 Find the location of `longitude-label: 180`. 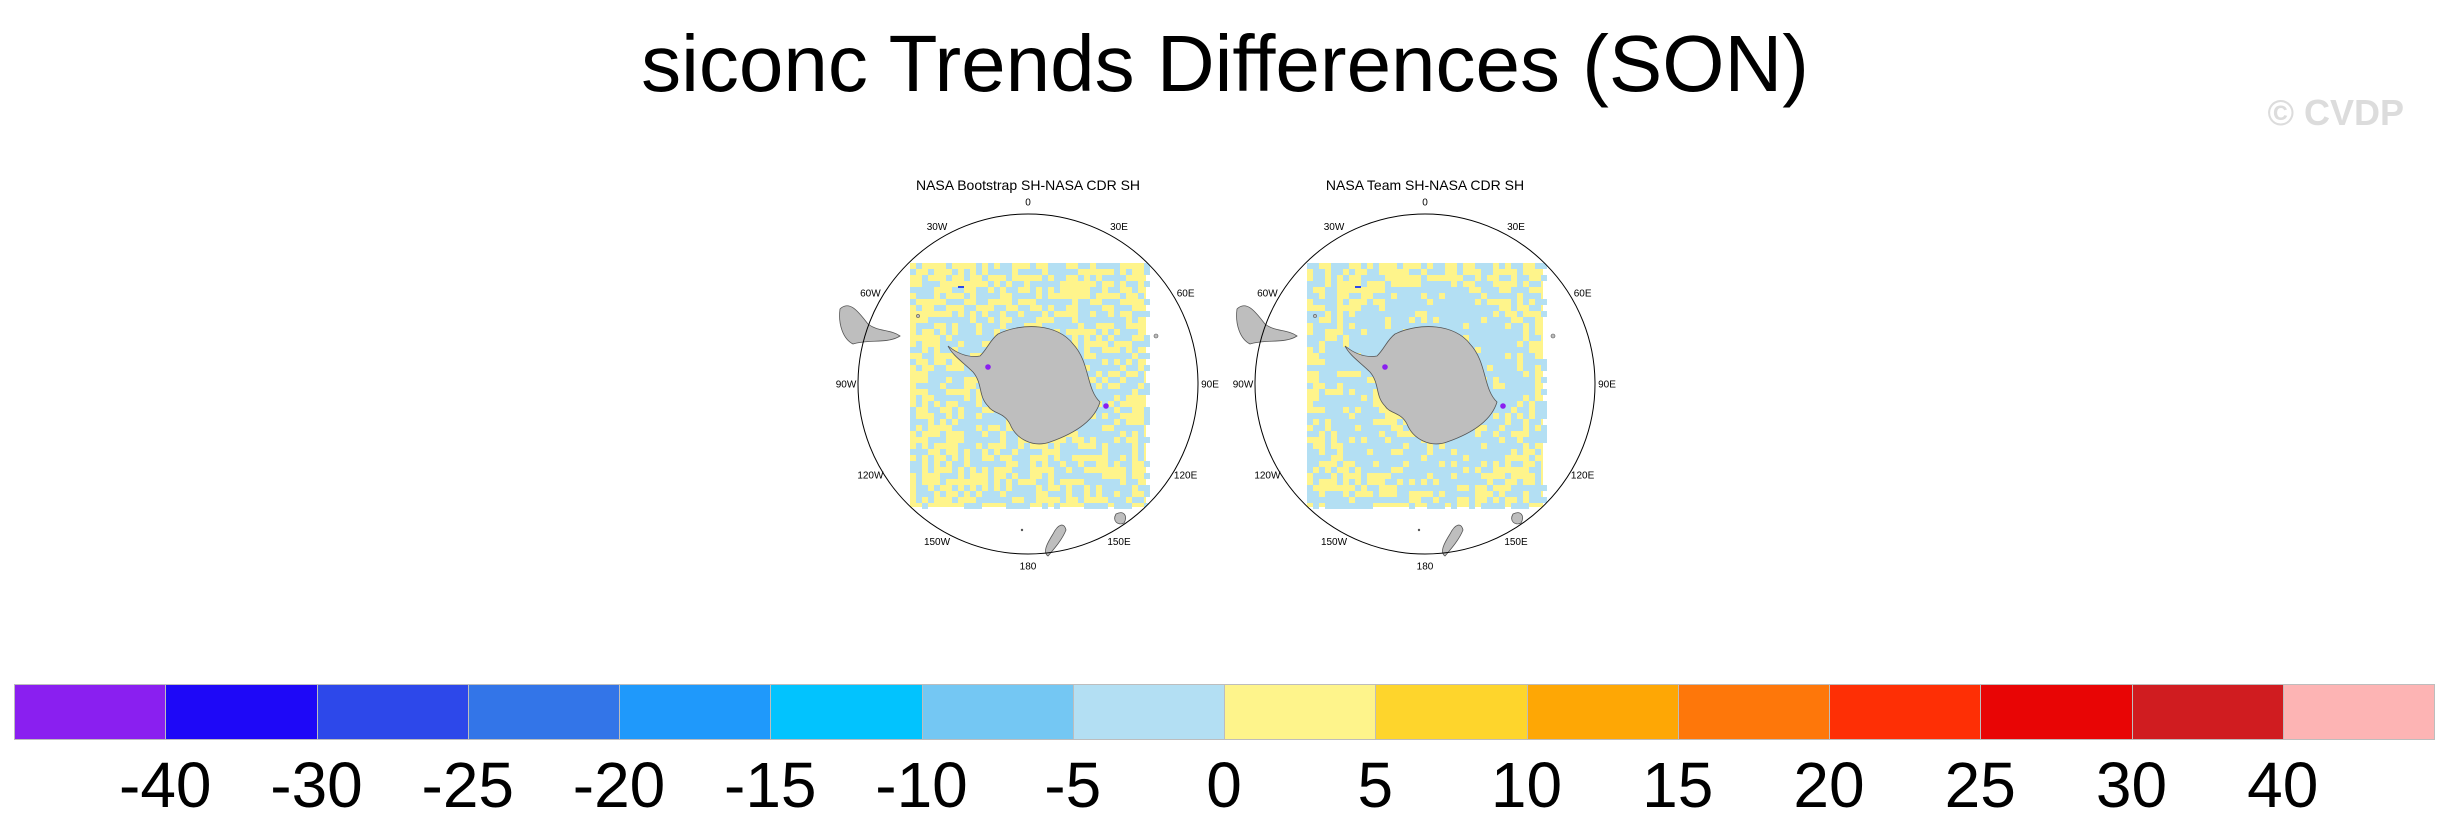

longitude-label: 180 is located at coordinates (1425, 567).